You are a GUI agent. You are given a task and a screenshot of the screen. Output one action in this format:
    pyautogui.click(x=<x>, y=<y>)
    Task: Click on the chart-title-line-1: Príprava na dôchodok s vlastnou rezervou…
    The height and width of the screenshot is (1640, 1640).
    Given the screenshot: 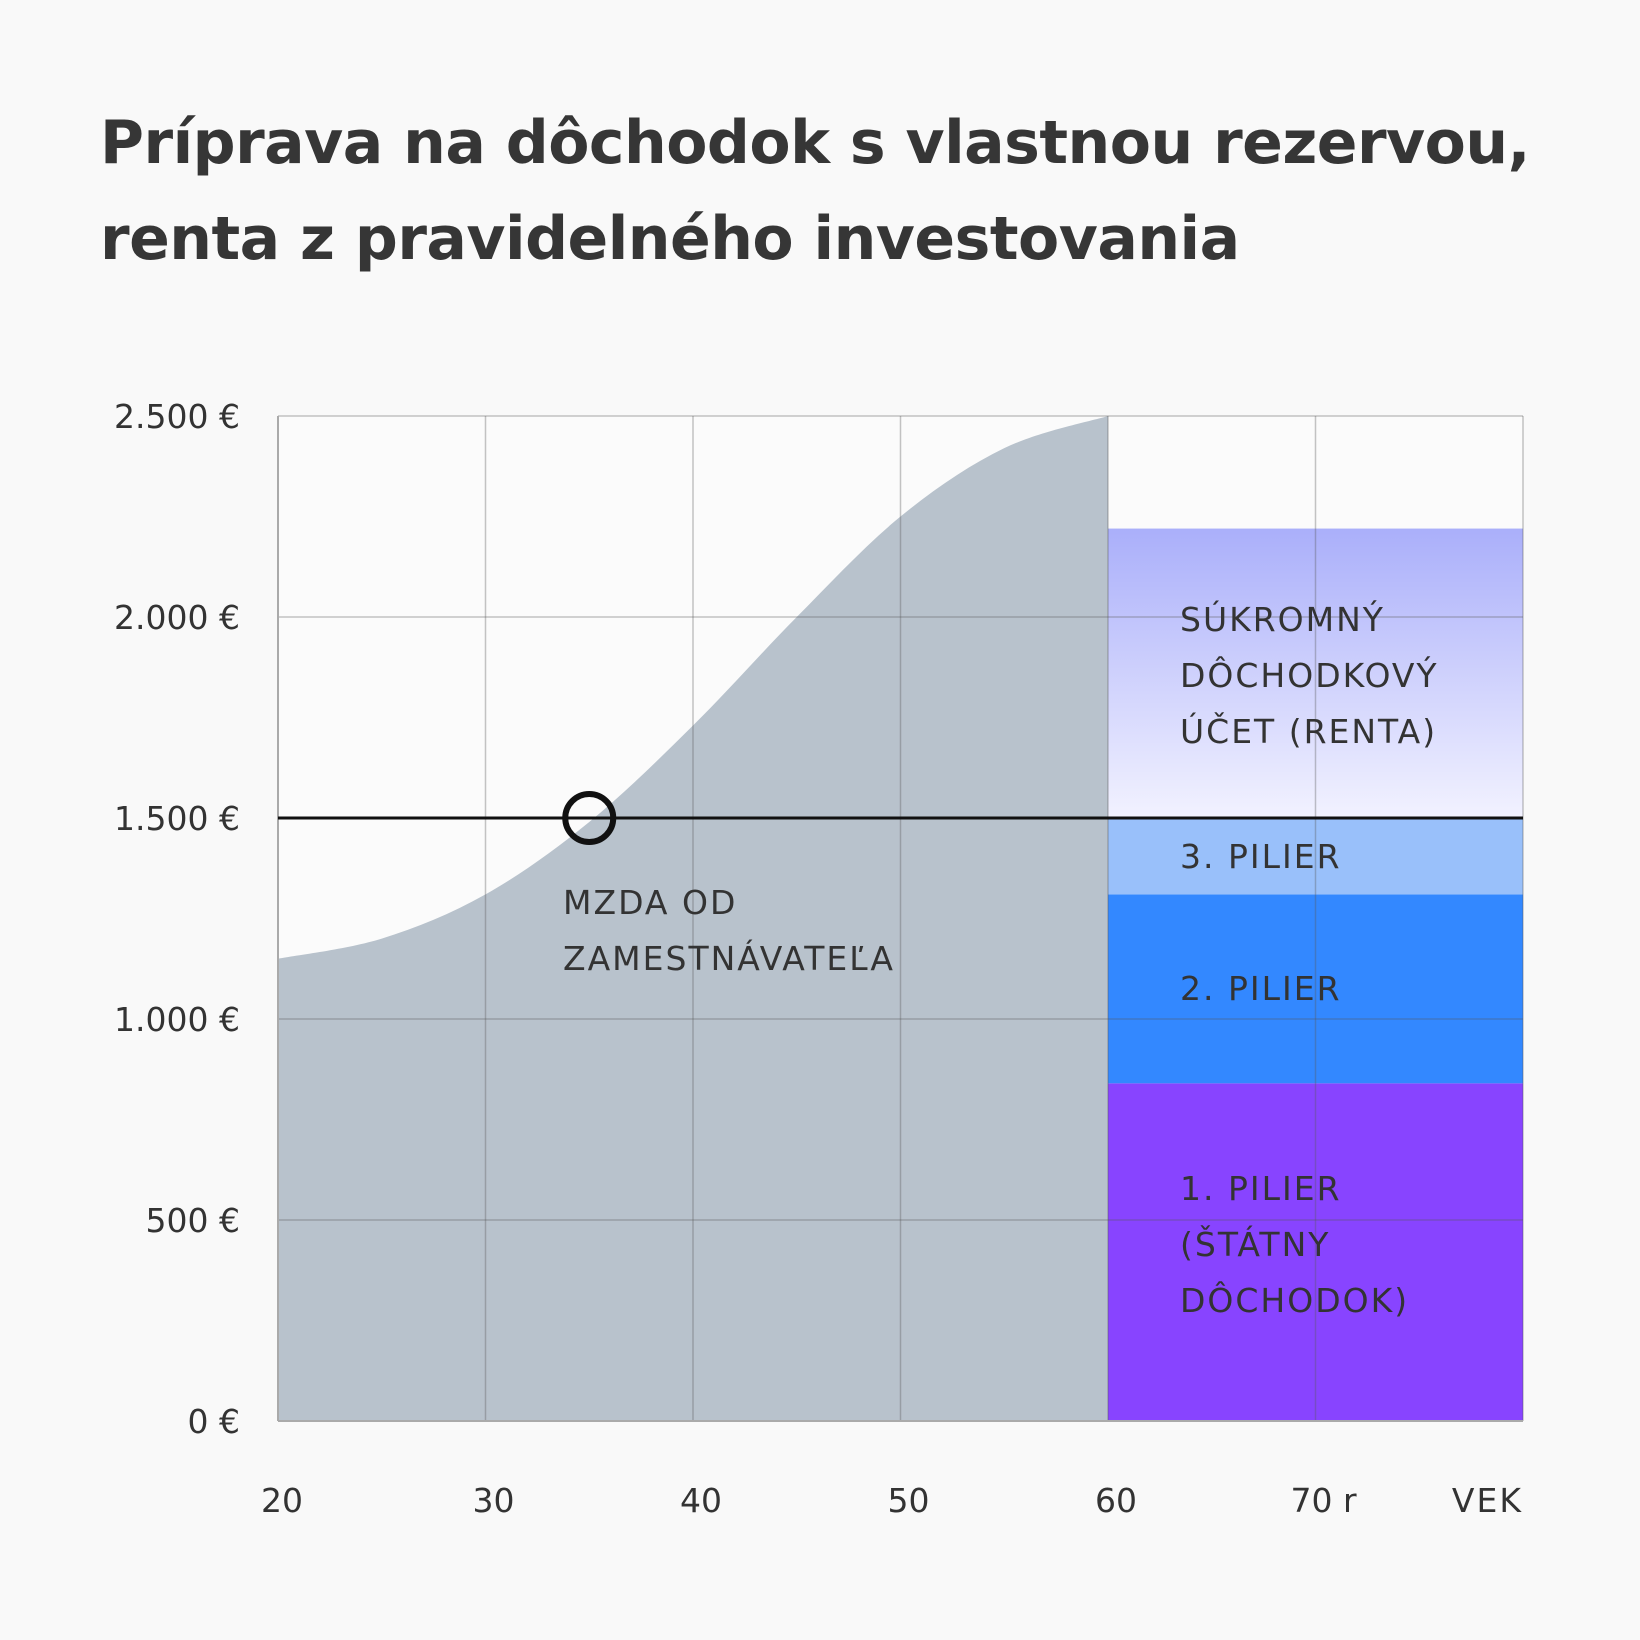 What is the action you would take?
    pyautogui.click(x=815, y=143)
    